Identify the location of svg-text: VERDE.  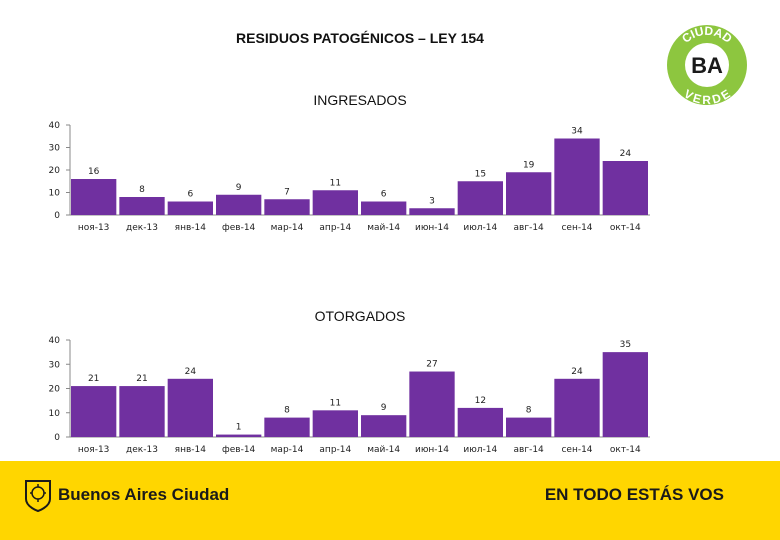
(706, 97).